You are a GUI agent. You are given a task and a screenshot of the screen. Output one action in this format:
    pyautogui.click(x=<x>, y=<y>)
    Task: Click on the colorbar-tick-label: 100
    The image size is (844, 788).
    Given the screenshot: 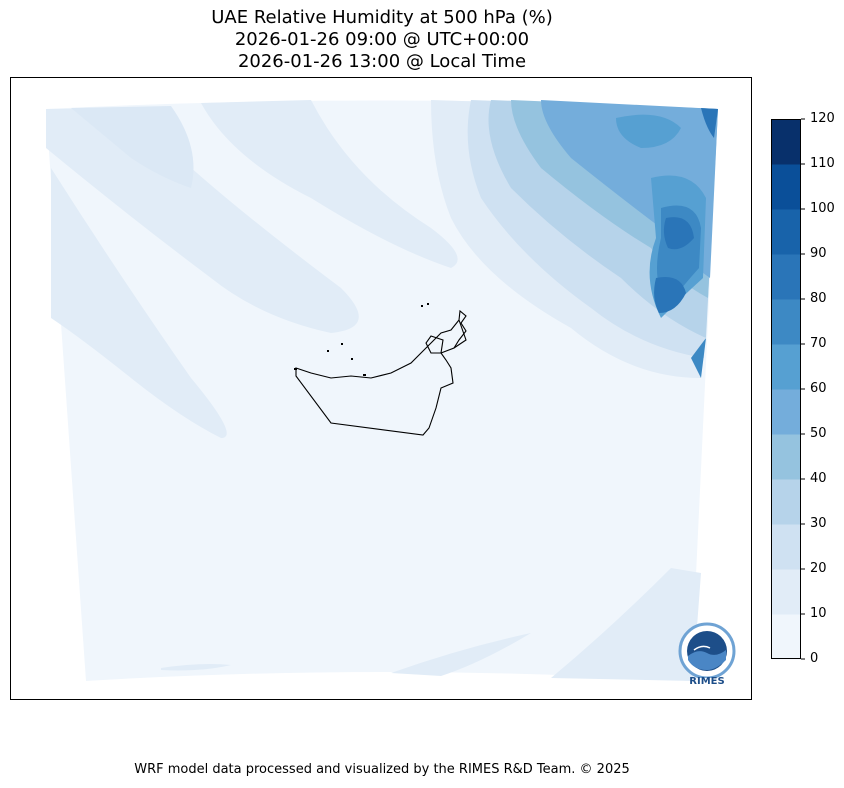 What is the action you would take?
    pyautogui.click(x=822, y=208)
    